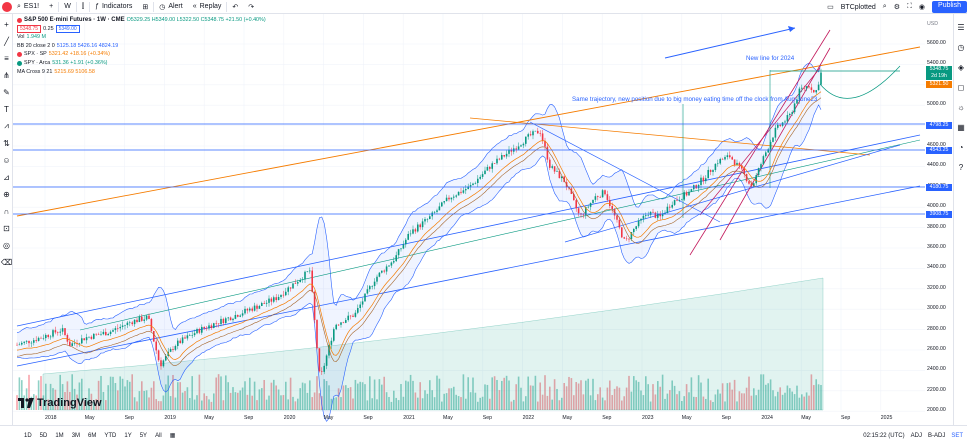 This screenshot has width=967, height=445. I want to click on price-tick: 3400.00, so click(936, 267).